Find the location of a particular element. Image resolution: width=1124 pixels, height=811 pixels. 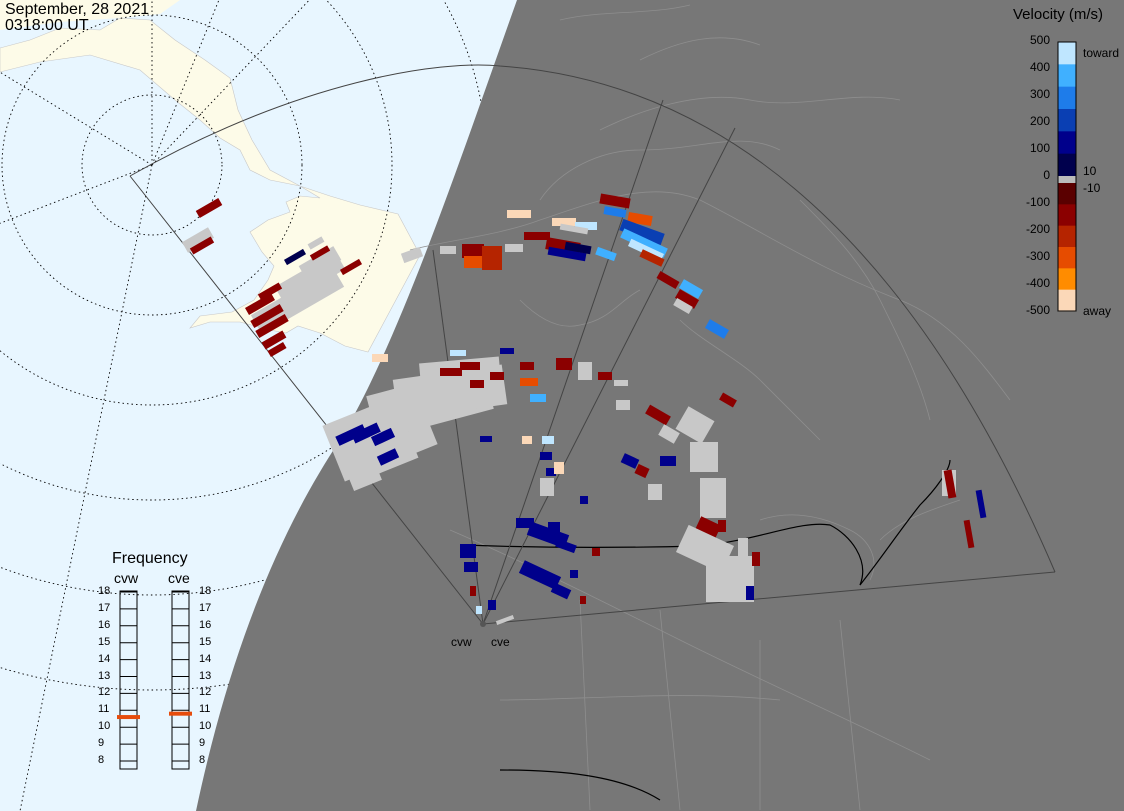

radar-name-cvw: cvw is located at coordinates (126, 578).